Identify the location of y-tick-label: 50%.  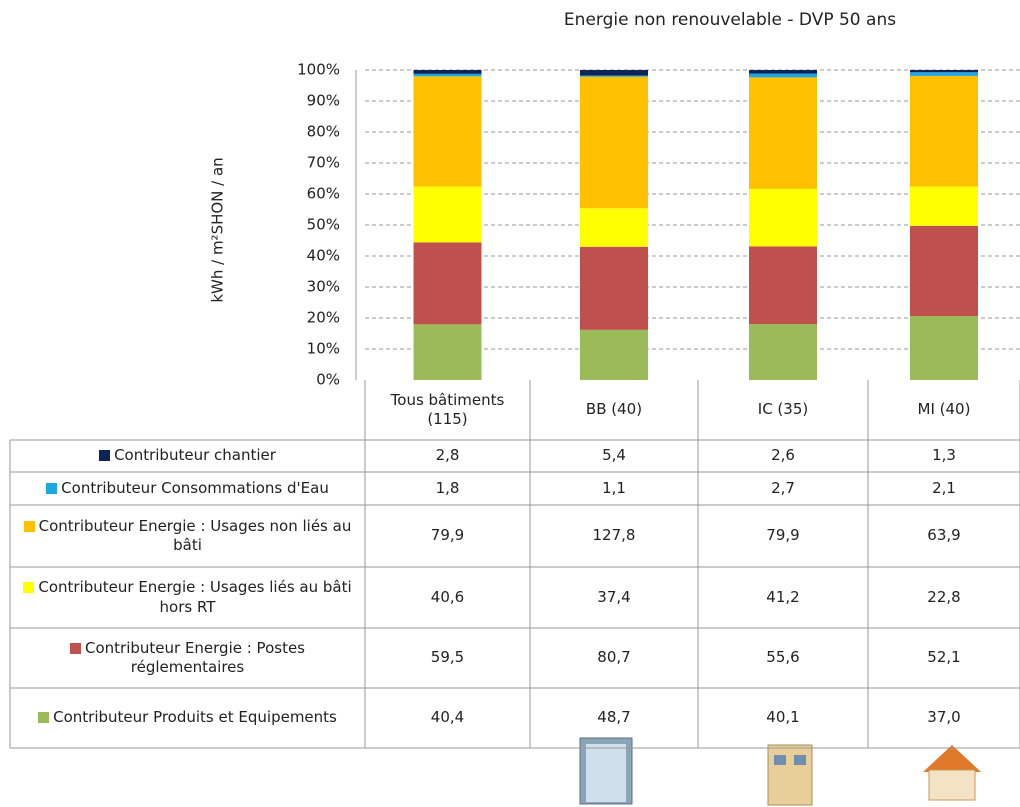
(323, 225).